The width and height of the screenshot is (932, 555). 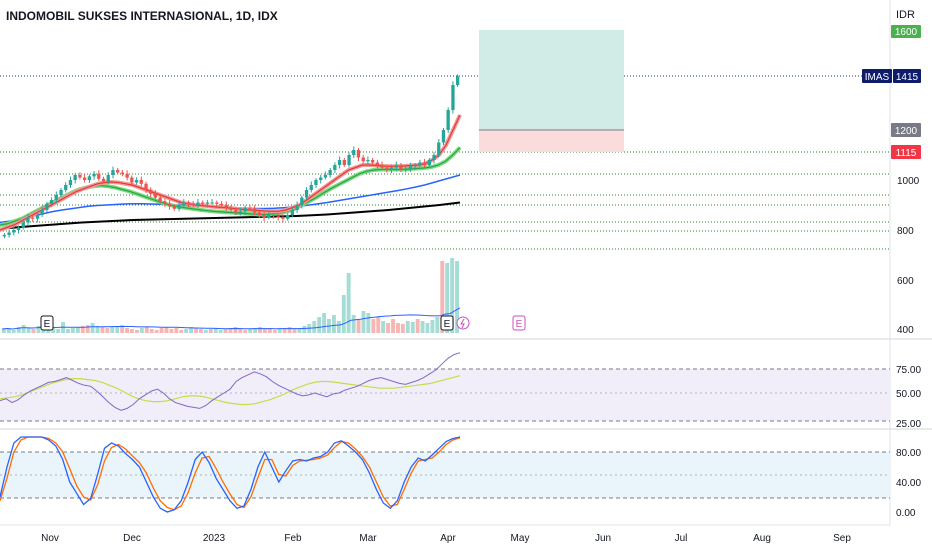 I want to click on price-candles, so click(x=231, y=156).